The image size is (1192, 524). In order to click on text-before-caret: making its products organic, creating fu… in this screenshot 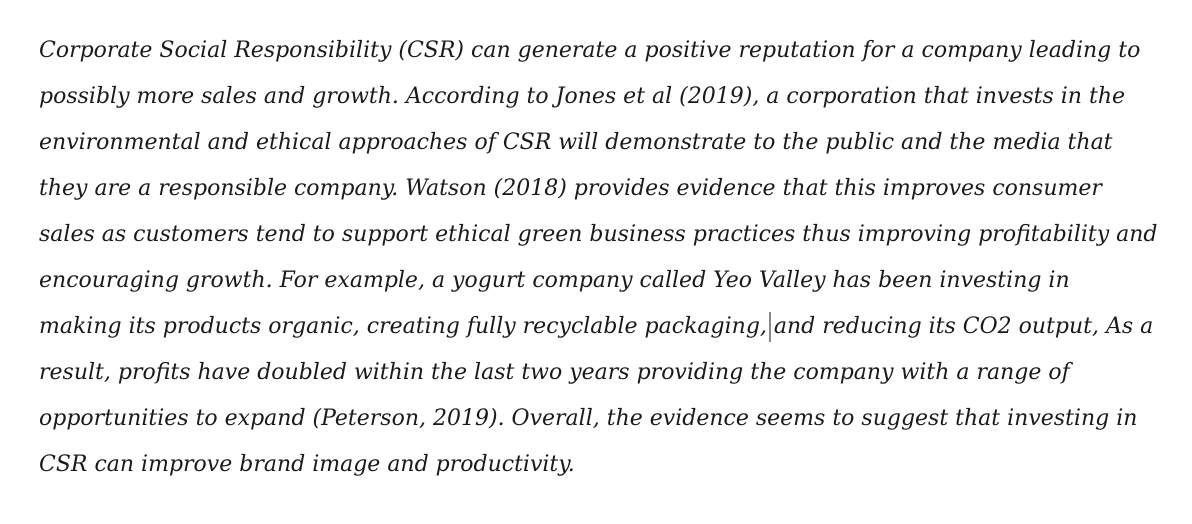, I will do `click(403, 326)`.